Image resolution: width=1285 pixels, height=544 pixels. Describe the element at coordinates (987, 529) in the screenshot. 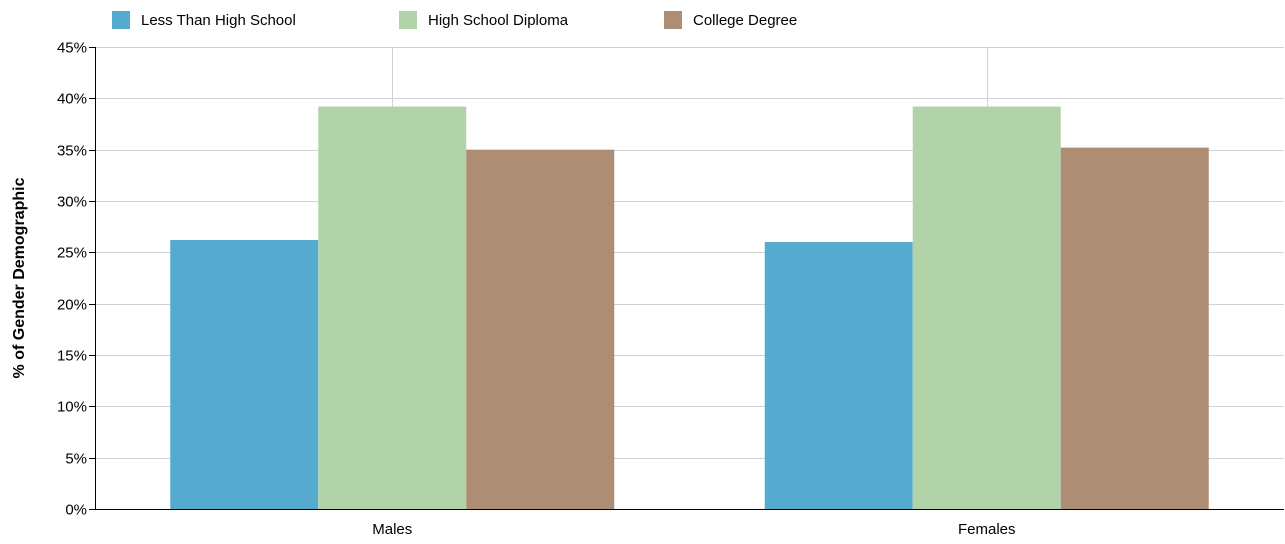

I see `x-tick-label: Females` at that location.